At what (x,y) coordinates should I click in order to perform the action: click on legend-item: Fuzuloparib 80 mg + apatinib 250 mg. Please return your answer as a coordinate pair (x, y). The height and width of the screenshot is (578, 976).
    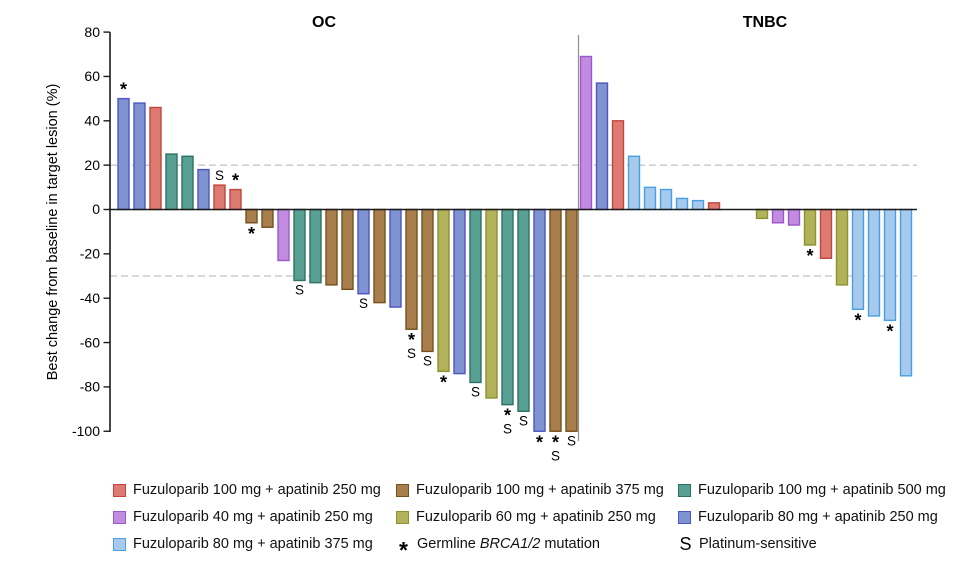
    Looking at the image, I should click on (812, 517).